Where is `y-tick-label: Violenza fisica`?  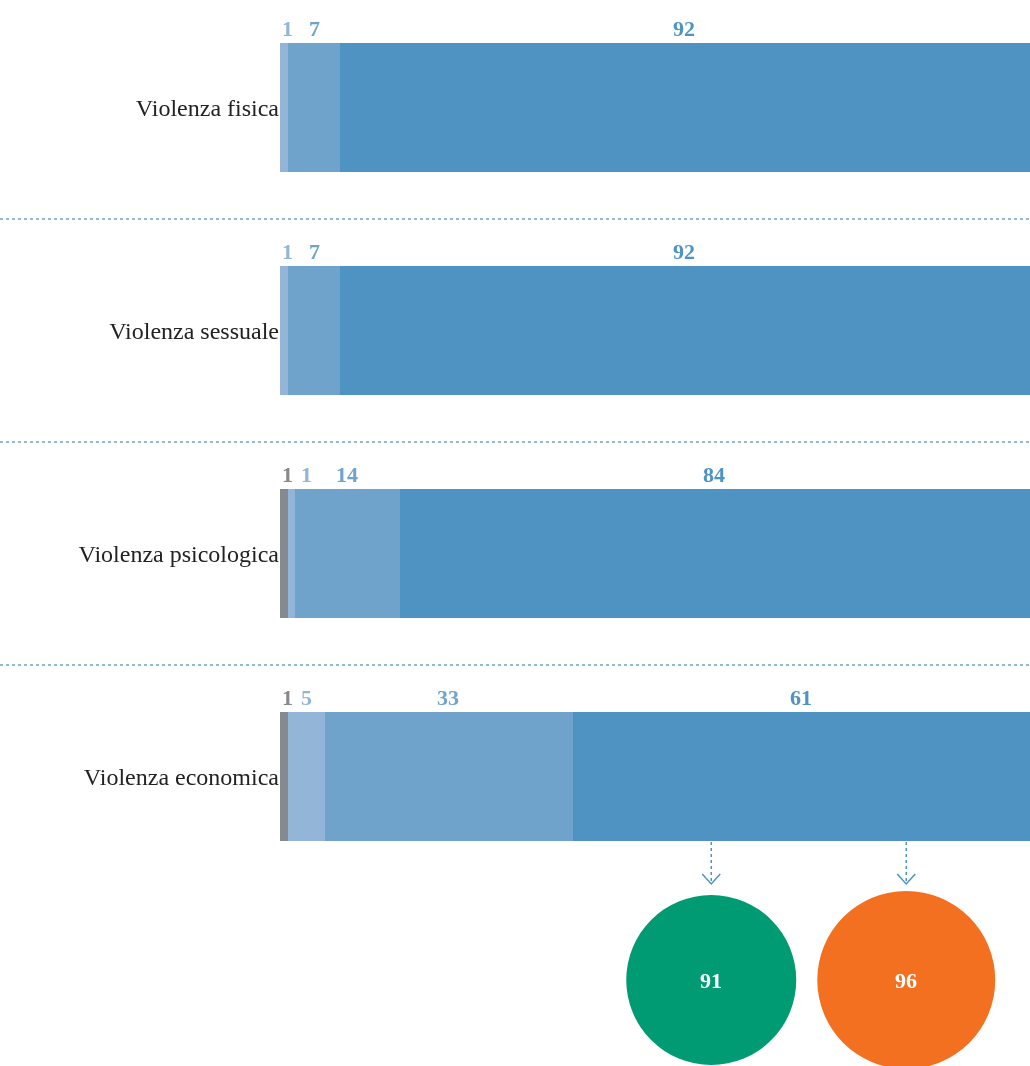 y-tick-label: Violenza fisica is located at coordinates (207, 107).